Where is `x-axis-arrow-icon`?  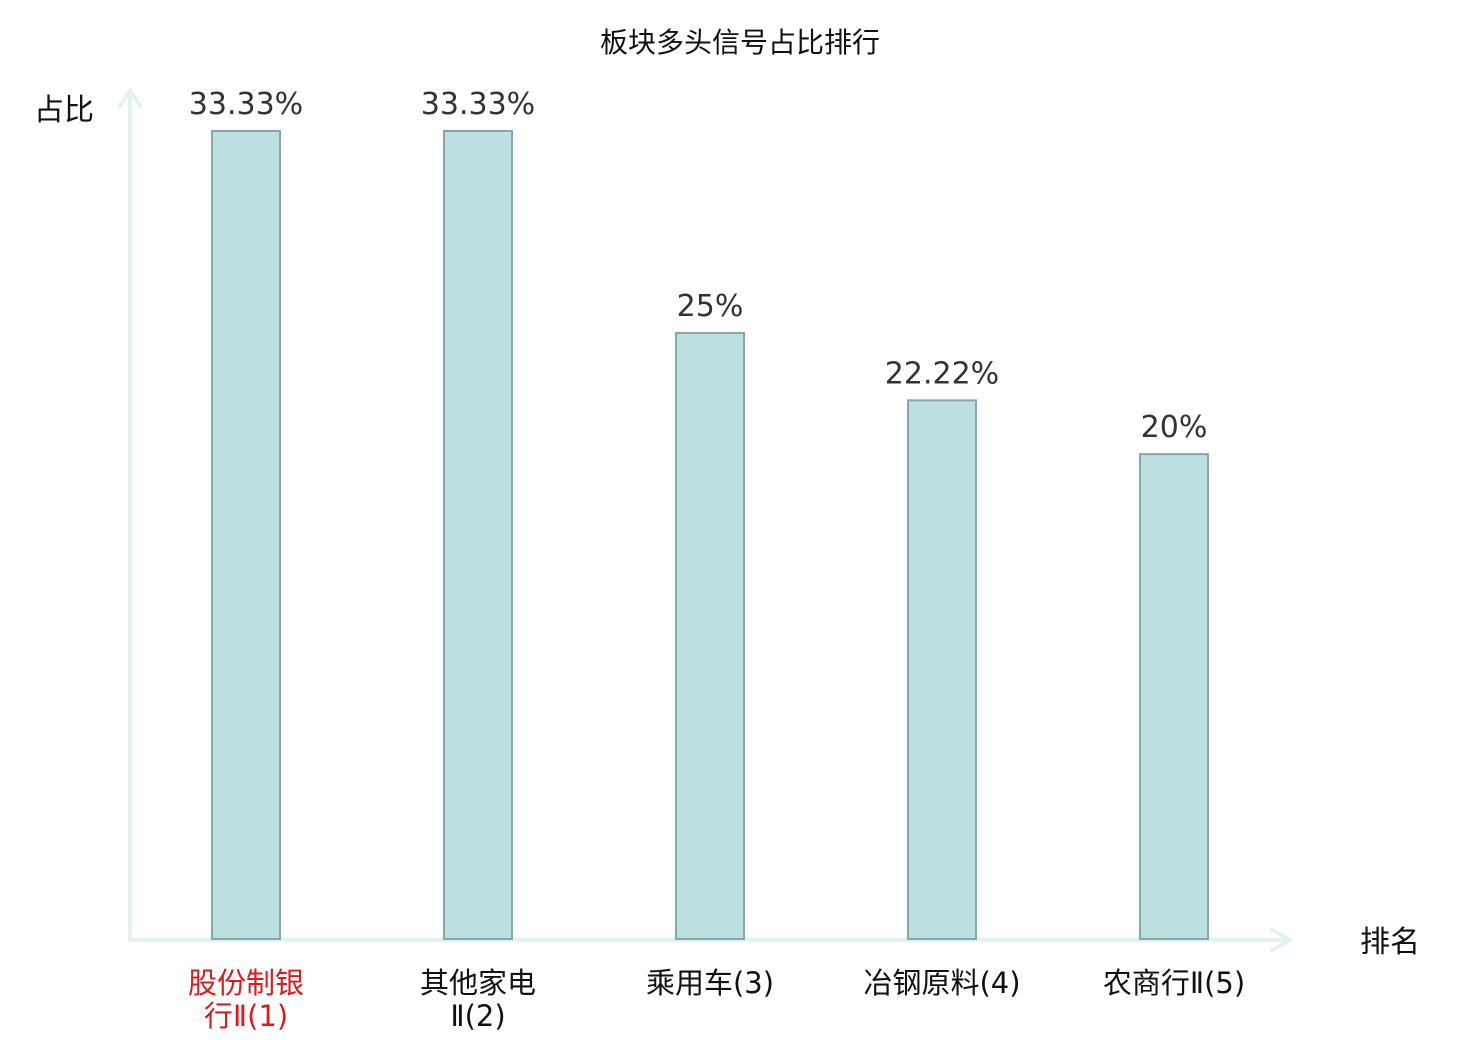 x-axis-arrow-icon is located at coordinates (1281, 940).